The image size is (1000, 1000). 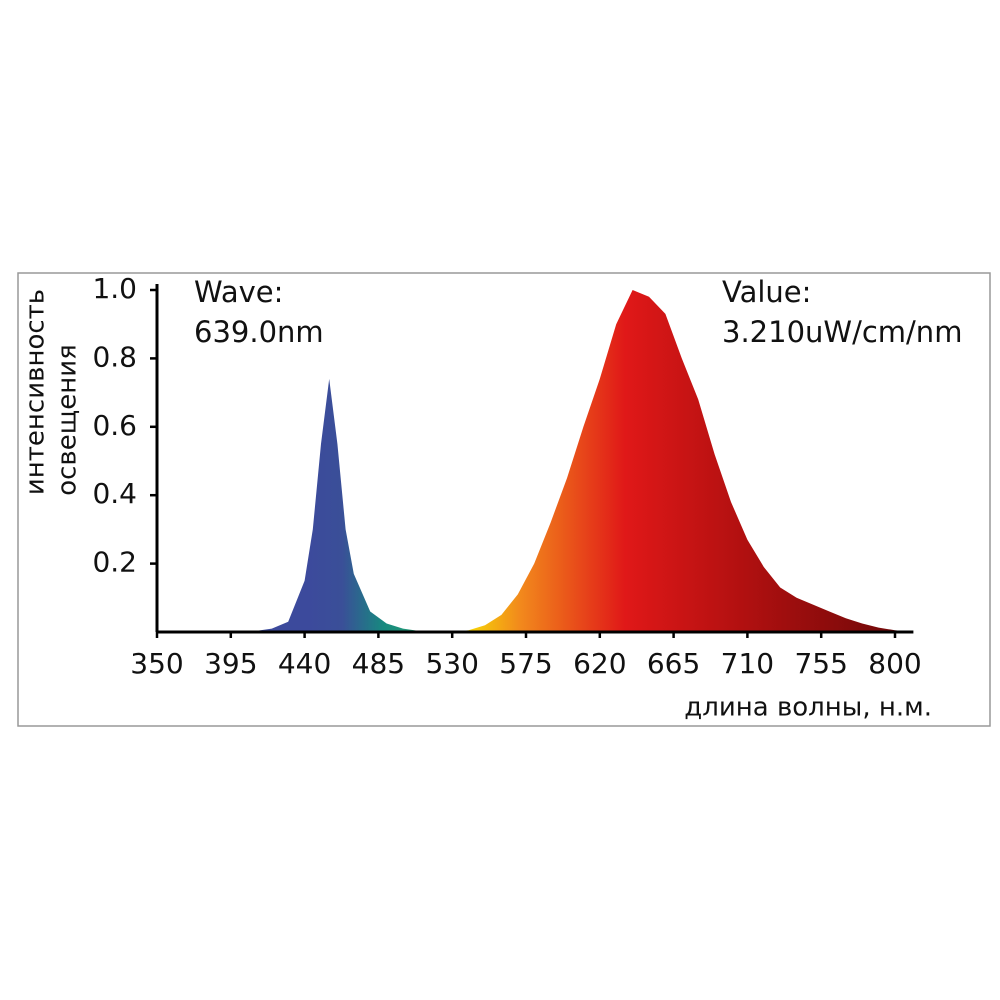 I want to click on x-tick-label: 710, so click(x=747, y=663).